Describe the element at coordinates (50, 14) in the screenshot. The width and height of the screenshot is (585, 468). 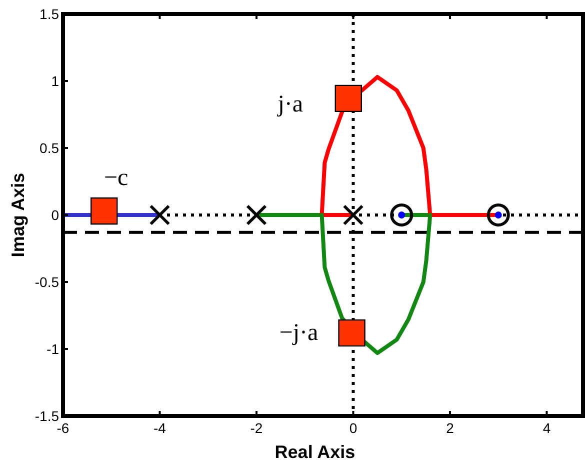
I see `y-tick-label: 1.5` at that location.